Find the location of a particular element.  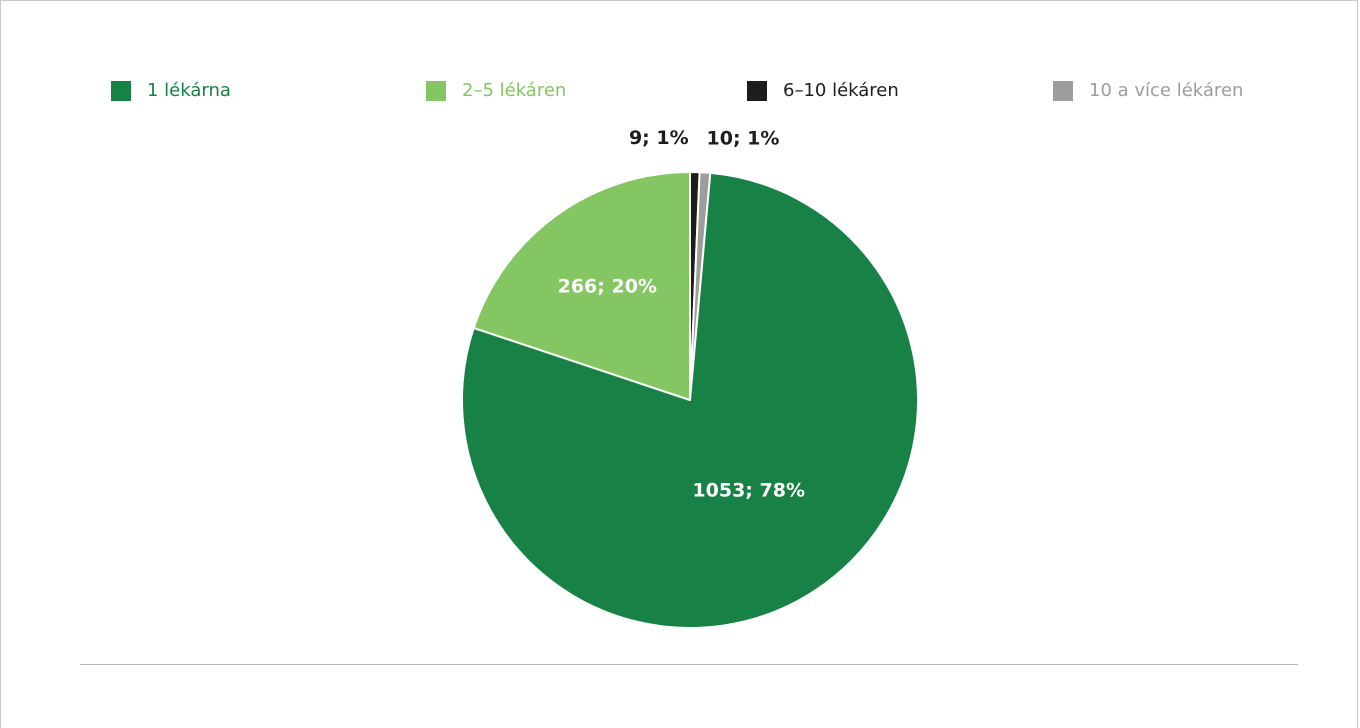

legend-label-10-a-vice-lekaren: 10 a více lékáren is located at coordinates (1166, 90).